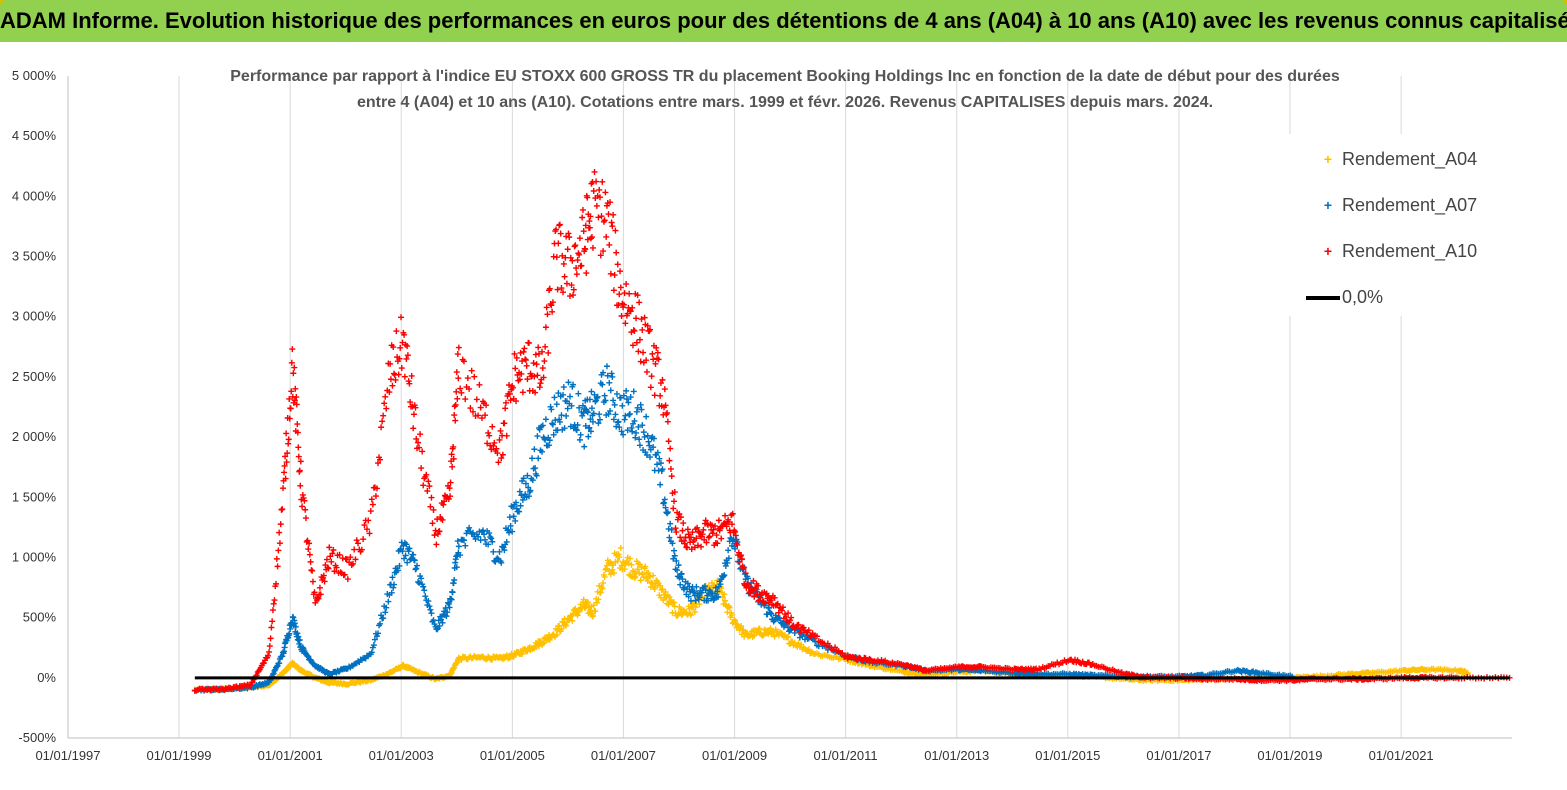 This screenshot has width=1567, height=790. Describe the element at coordinates (178, 755) in the screenshot. I see `x-tick-label: 01/01/1999` at that location.